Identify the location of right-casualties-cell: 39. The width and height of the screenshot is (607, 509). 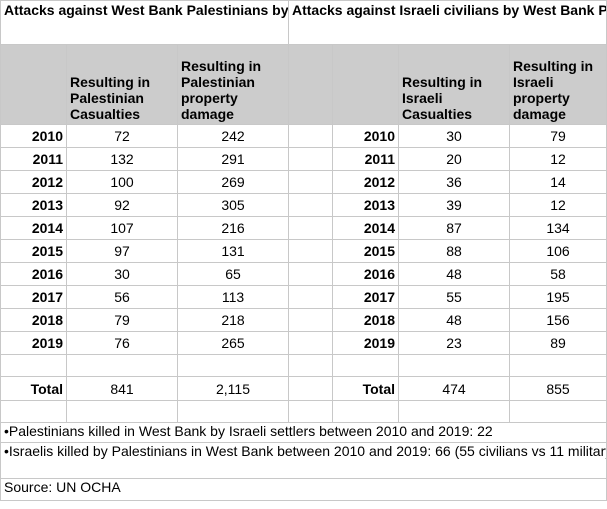
(454, 205).